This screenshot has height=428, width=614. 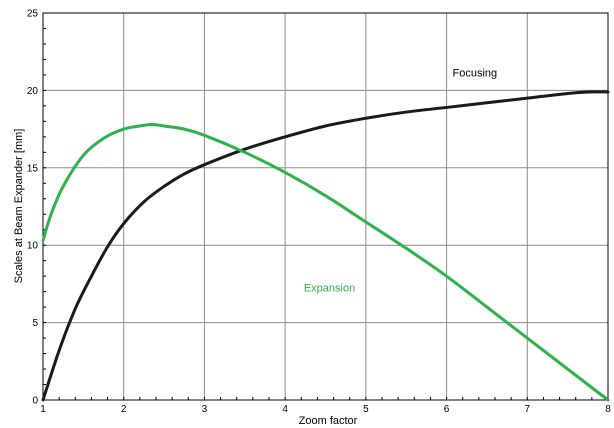 What do you see at coordinates (285, 409) in the screenshot?
I see `x-tick-label: 4` at bounding box center [285, 409].